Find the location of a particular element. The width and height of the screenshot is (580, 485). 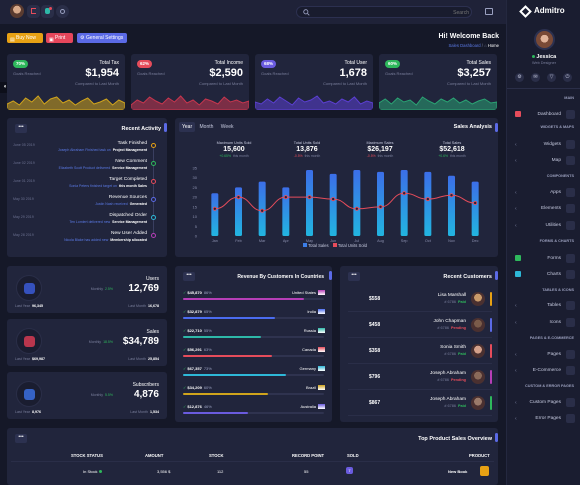

breadcrumb-home: Home is located at coordinates (493, 45).